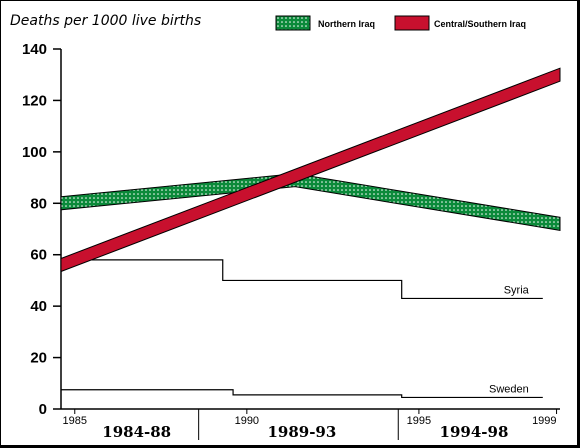 Image resolution: width=580 pixels, height=448 pixels. I want to click on series-line-sweden, so click(302, 394).